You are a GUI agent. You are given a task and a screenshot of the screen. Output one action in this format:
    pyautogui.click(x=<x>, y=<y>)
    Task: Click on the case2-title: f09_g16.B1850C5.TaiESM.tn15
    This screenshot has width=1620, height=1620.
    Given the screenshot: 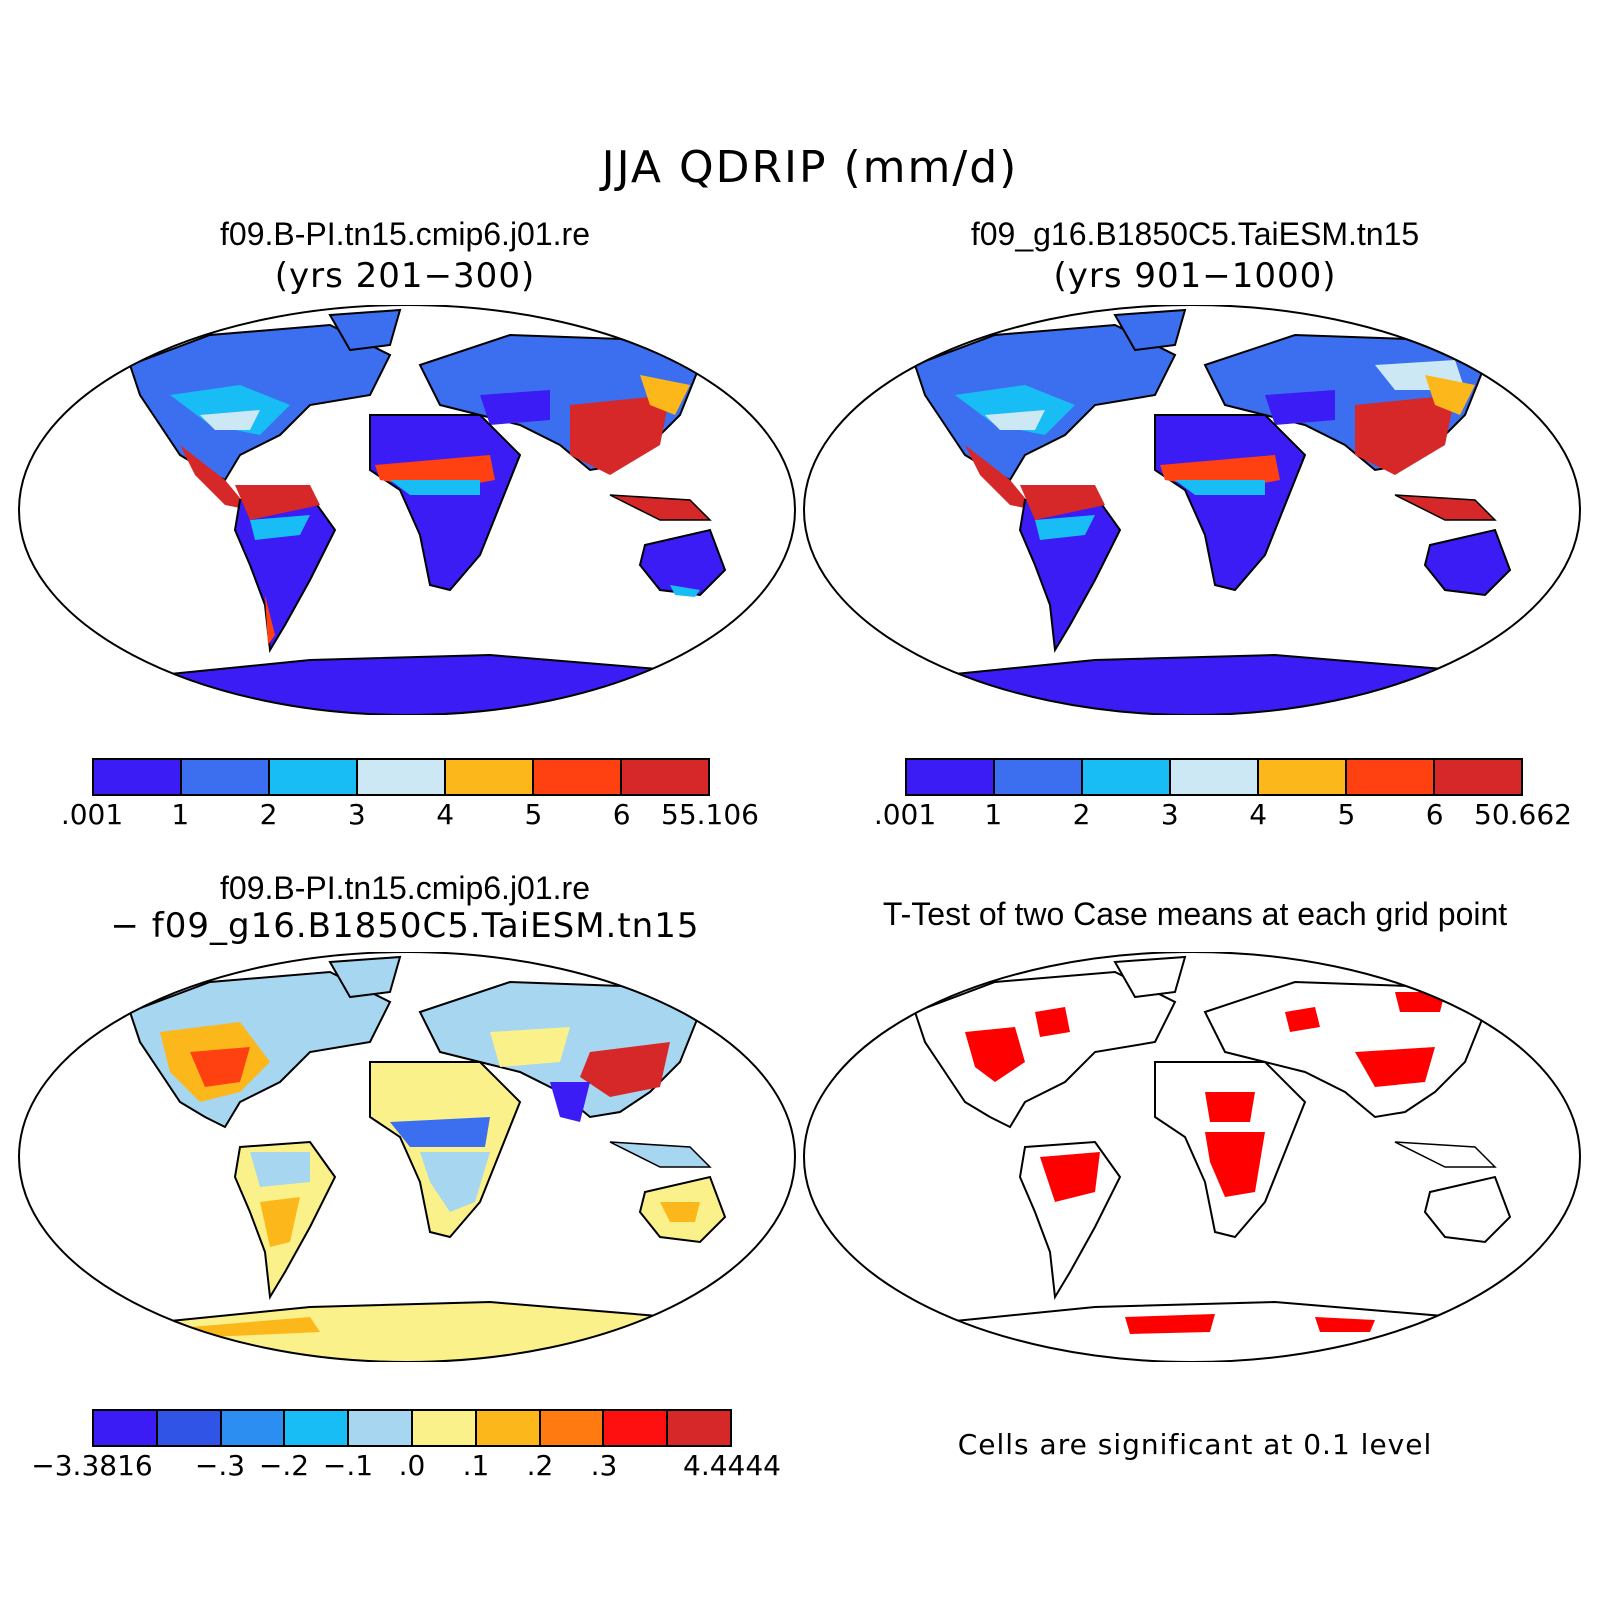 What is the action you would take?
    pyautogui.click(x=1195, y=234)
    